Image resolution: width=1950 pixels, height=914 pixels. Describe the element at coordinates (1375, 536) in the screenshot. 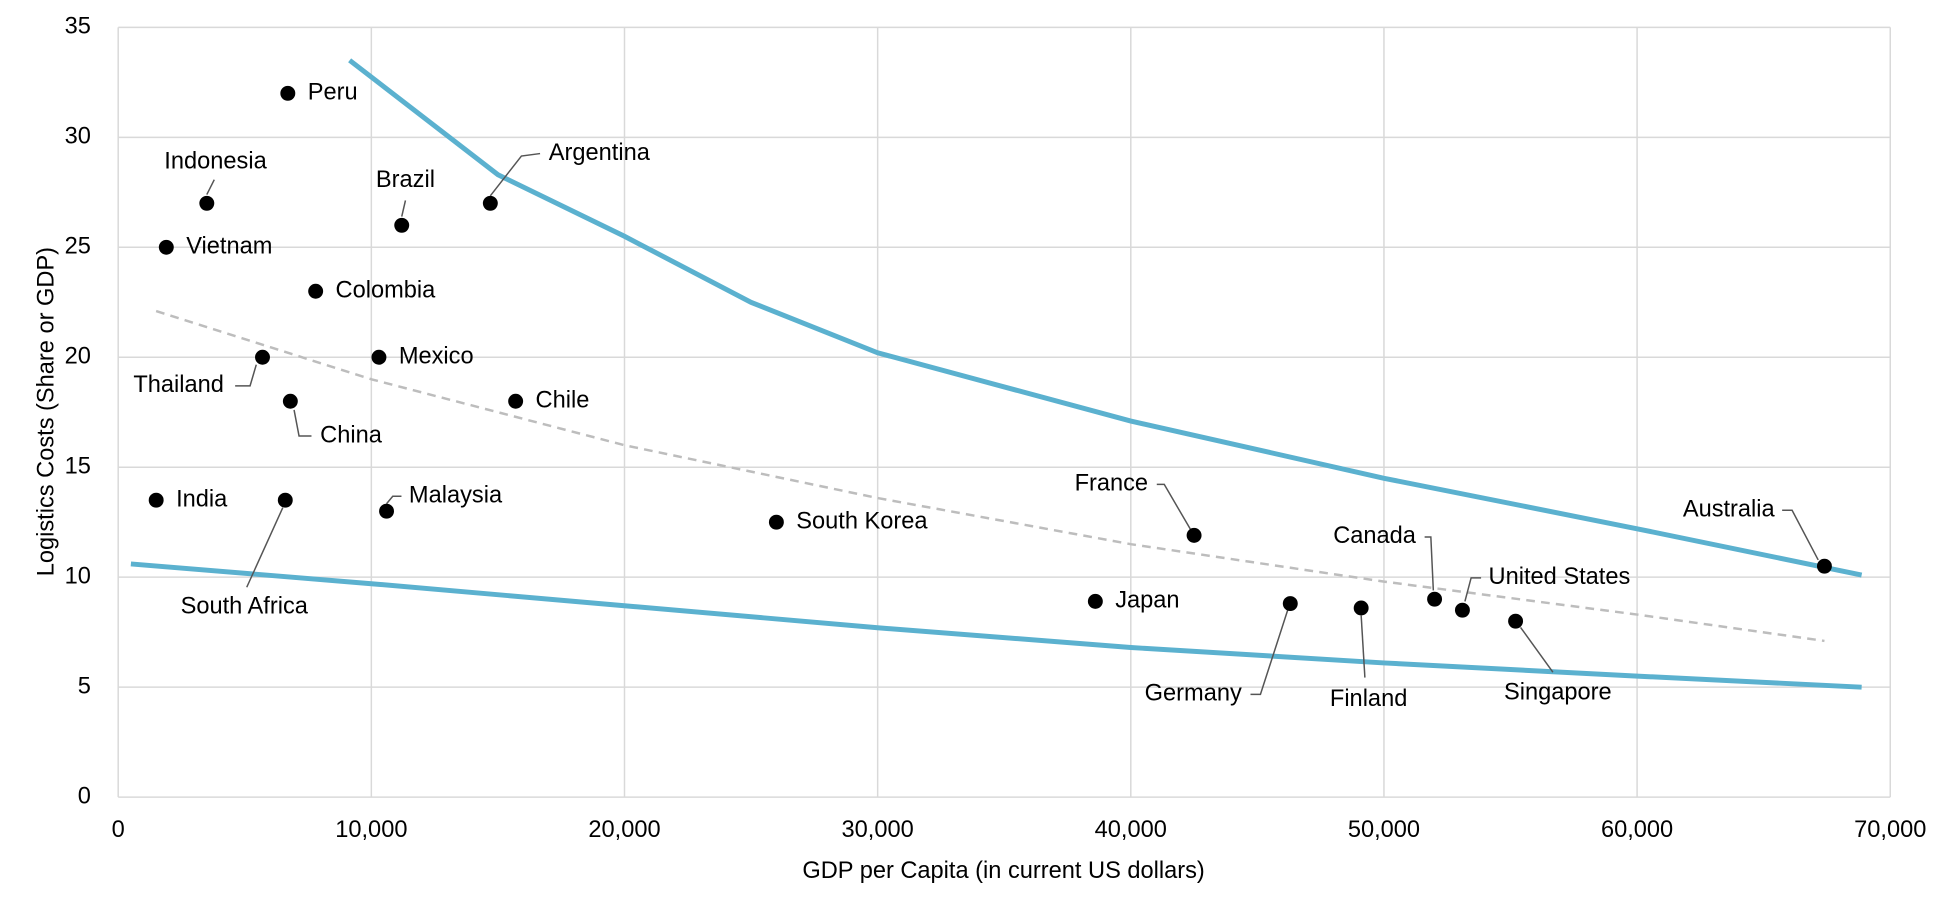

I see `point-label: Canada` at that location.